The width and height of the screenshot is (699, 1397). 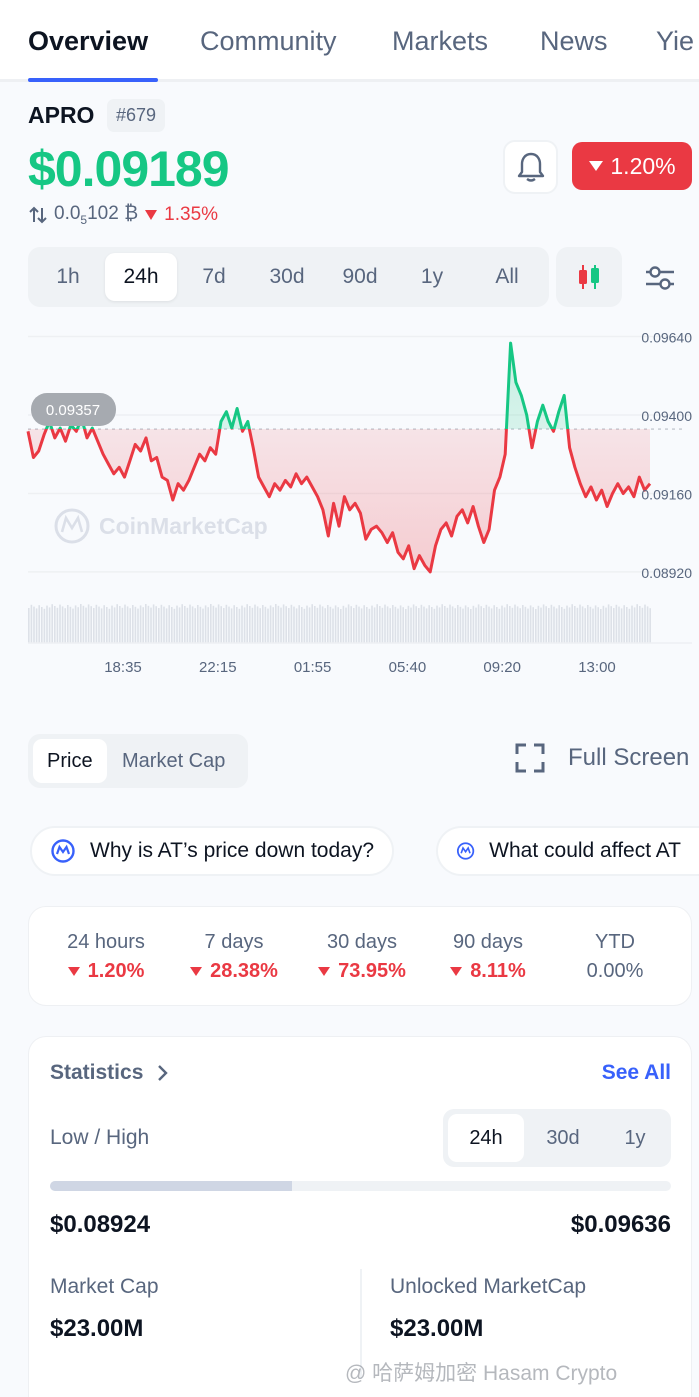 I want to click on chart-type-toggle: Price Market Cap, so click(x=138, y=761).